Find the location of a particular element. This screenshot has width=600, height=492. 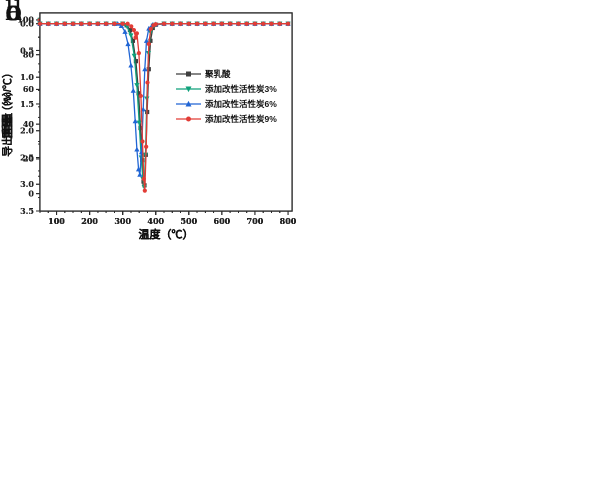

svg-text: 400 is located at coordinates (155, 221).